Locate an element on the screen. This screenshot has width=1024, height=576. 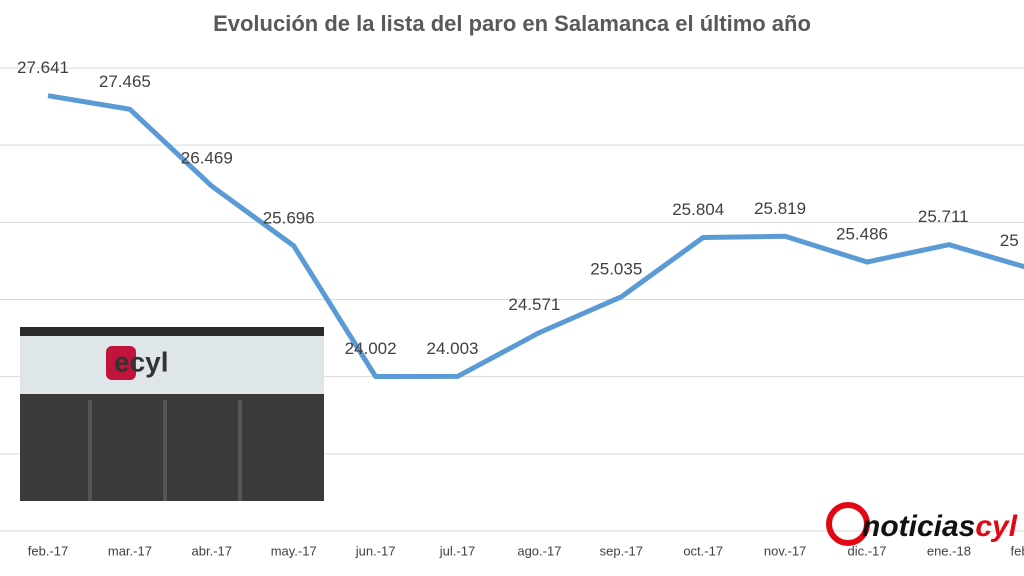
x-tick-label: sep.-17 is located at coordinates (621, 550).